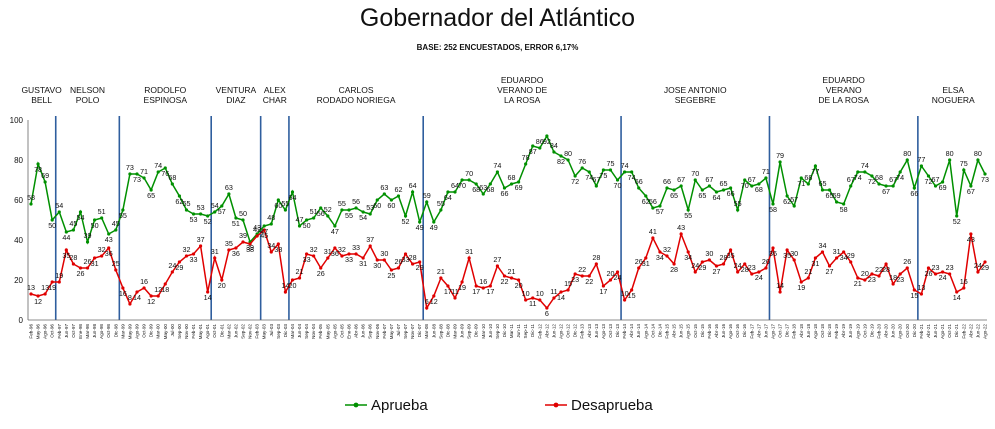 This screenshot has height=429, width=995. What do you see at coordinates (236, 223) in the screenshot?
I see `data-label: 51` at bounding box center [236, 223].